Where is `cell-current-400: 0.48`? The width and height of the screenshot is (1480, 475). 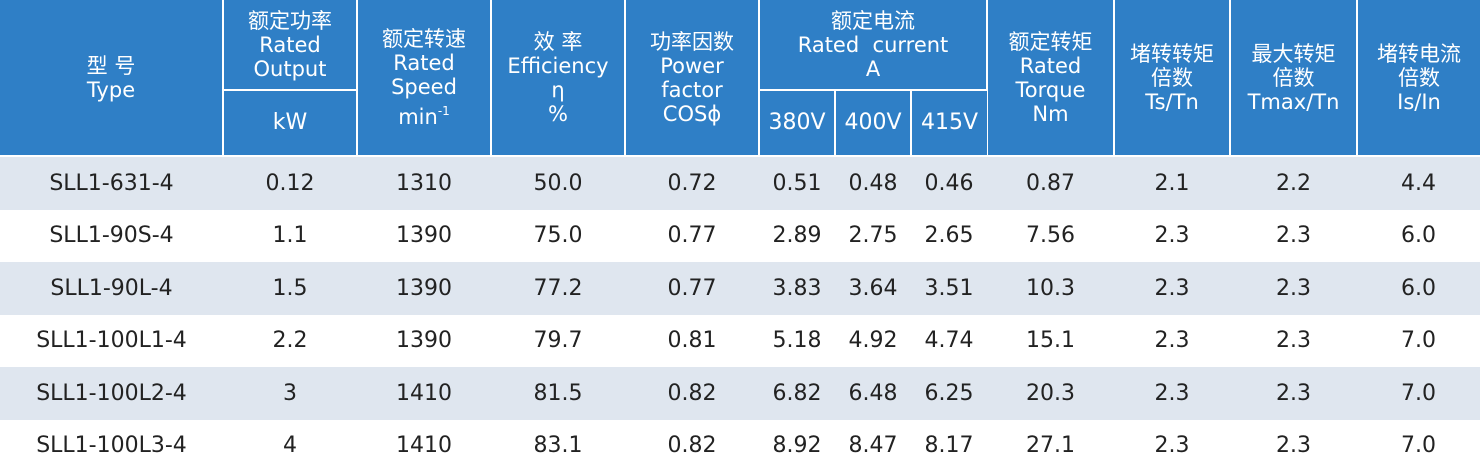
cell-current-400: 0.48 is located at coordinates (873, 183).